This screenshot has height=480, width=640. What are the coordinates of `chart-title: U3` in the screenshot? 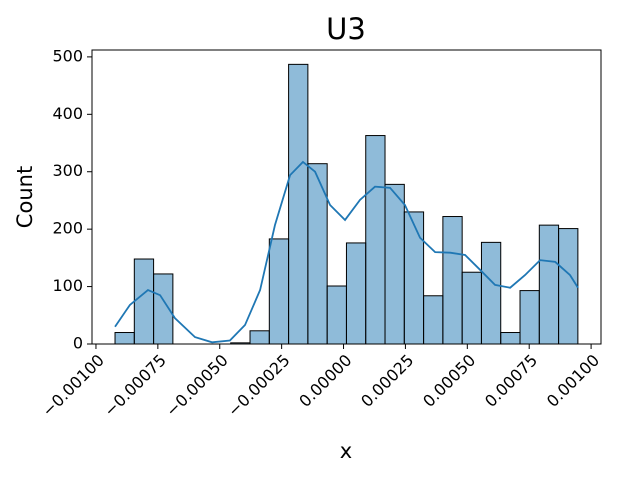 It's located at (346, 29).